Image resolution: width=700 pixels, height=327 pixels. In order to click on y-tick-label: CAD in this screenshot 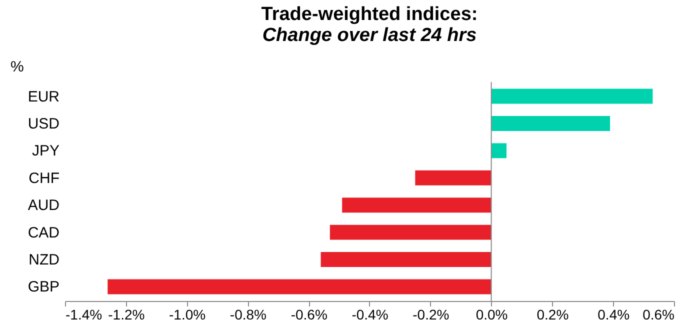, I will do `click(44, 233)`.